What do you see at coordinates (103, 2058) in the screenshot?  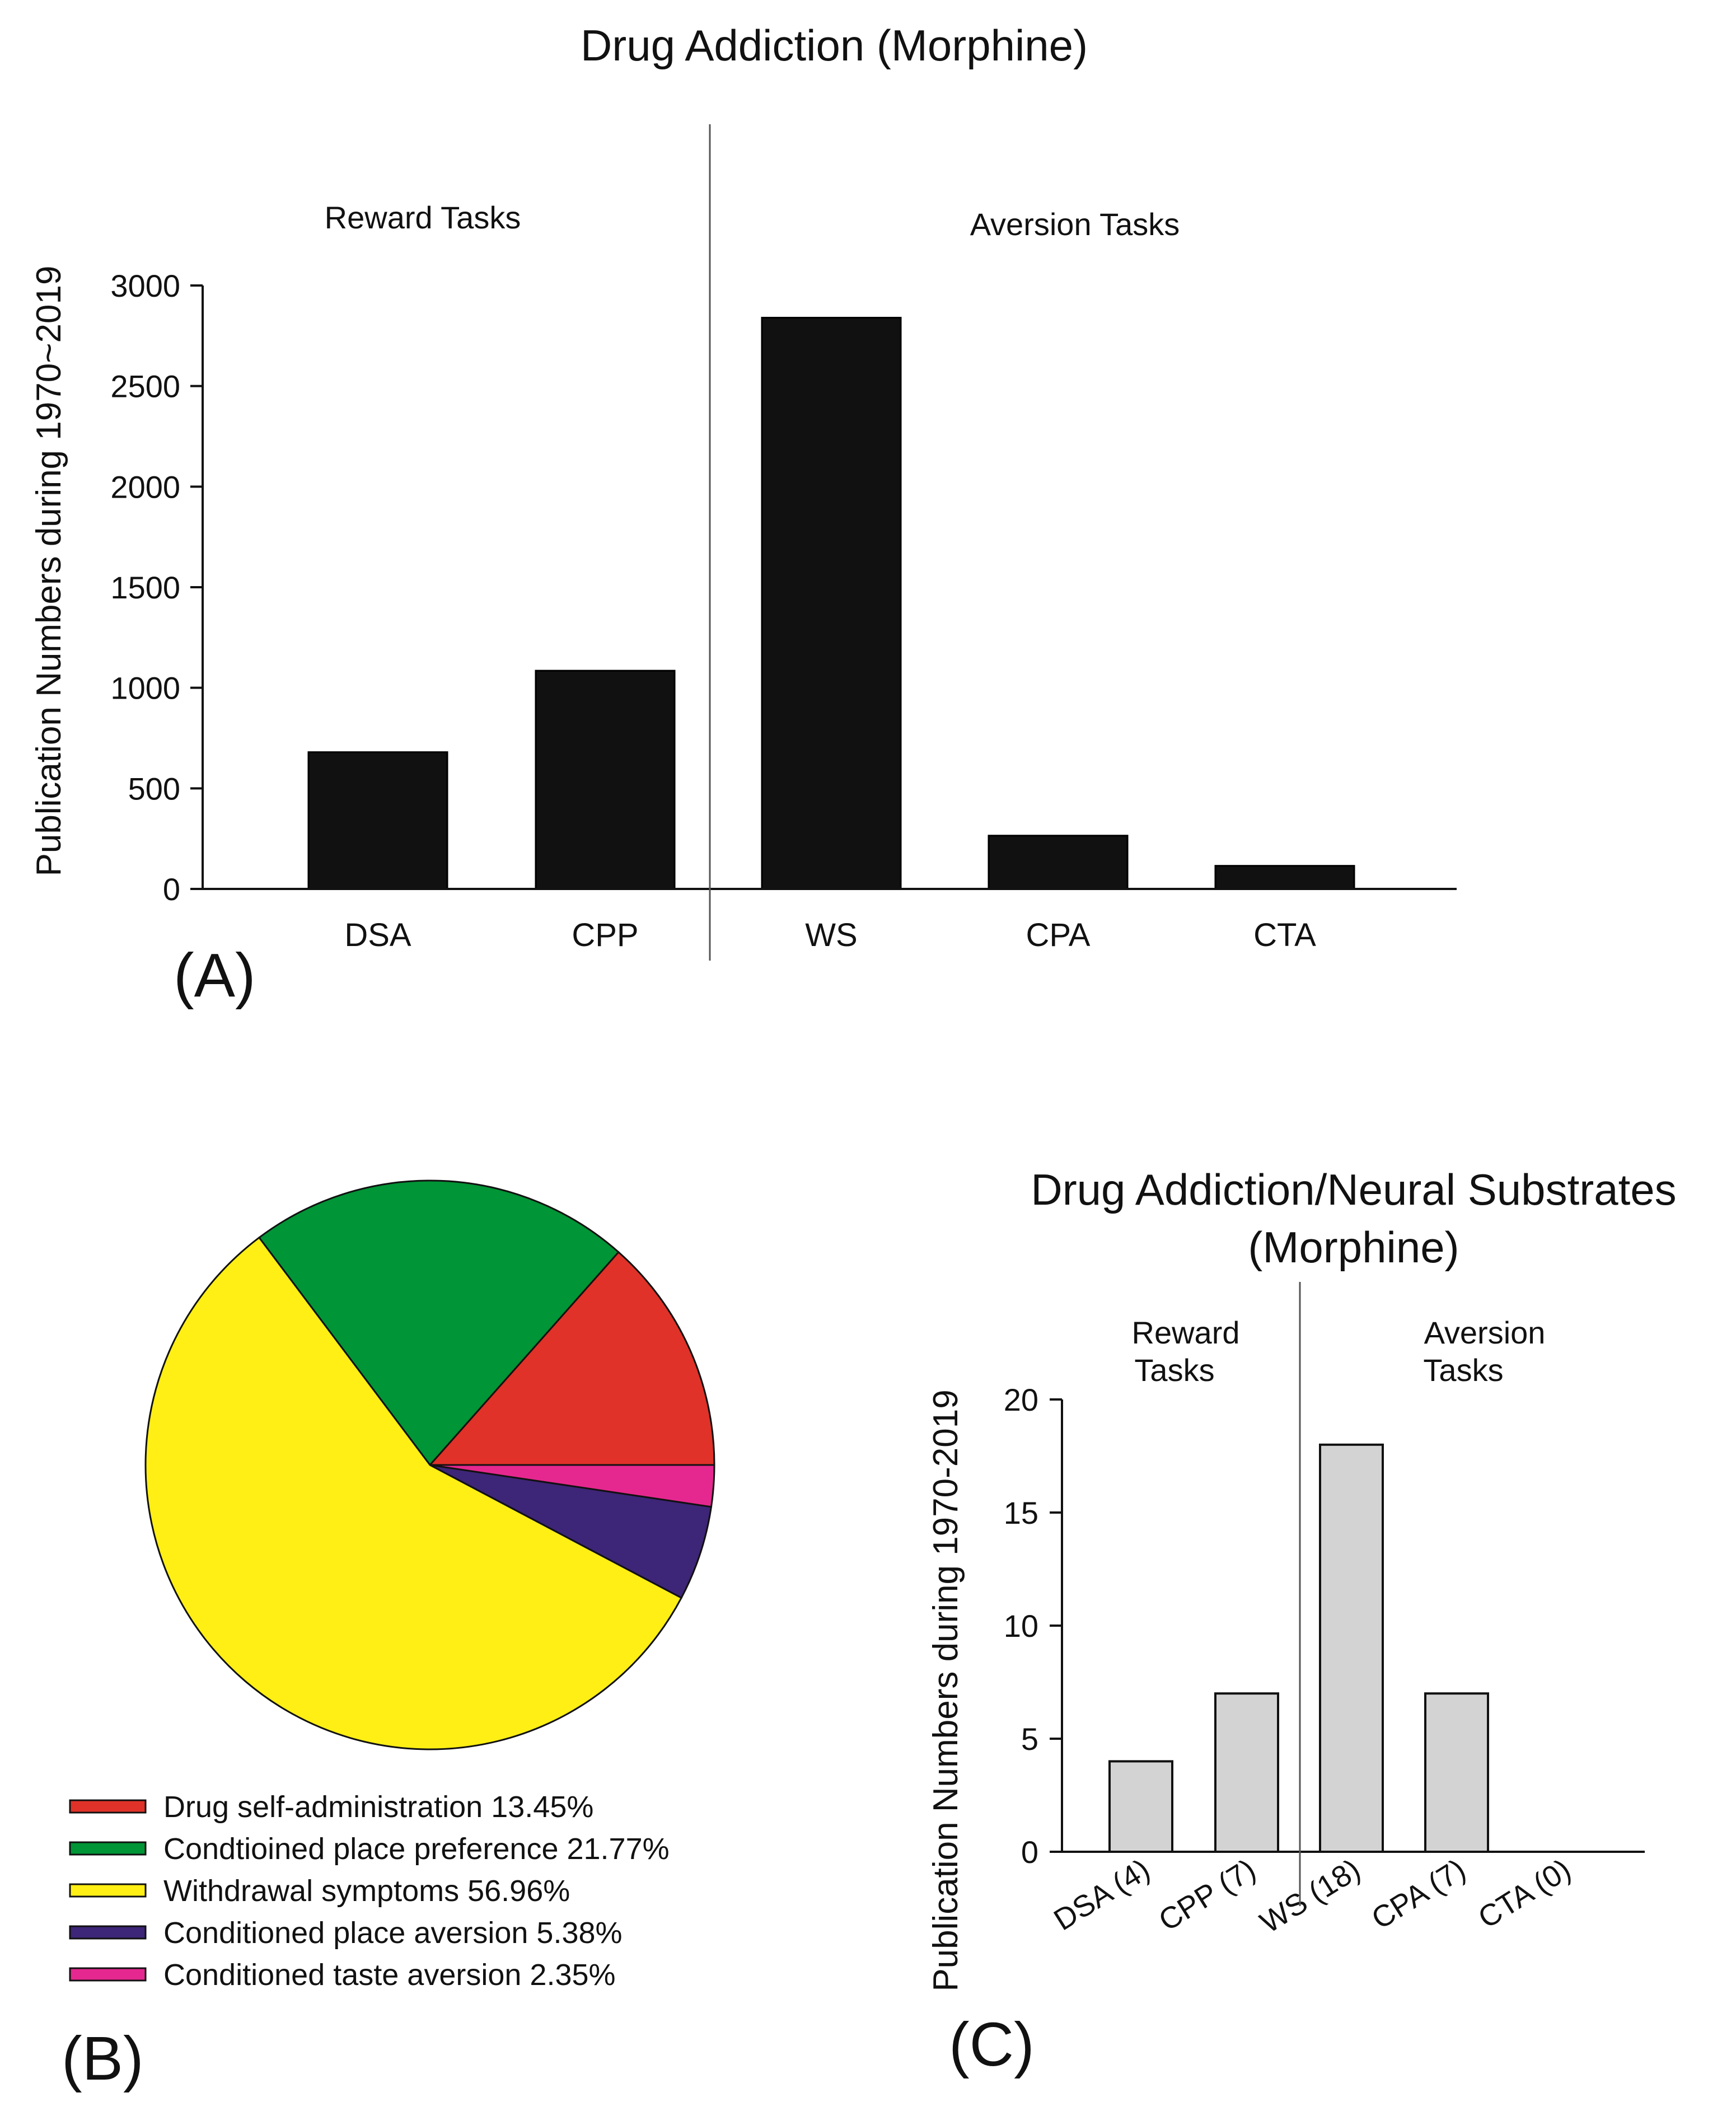 I see `panel-b-label: (B)` at bounding box center [103, 2058].